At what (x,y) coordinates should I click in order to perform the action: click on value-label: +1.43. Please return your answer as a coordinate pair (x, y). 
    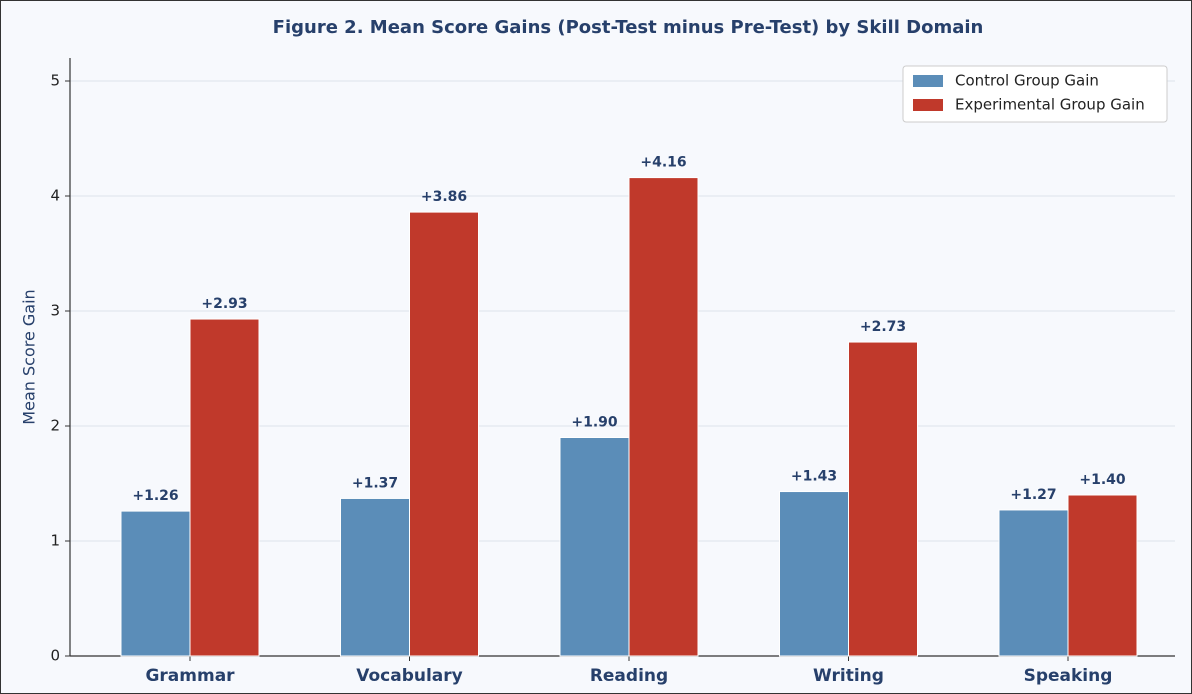
    Looking at the image, I should click on (814, 477).